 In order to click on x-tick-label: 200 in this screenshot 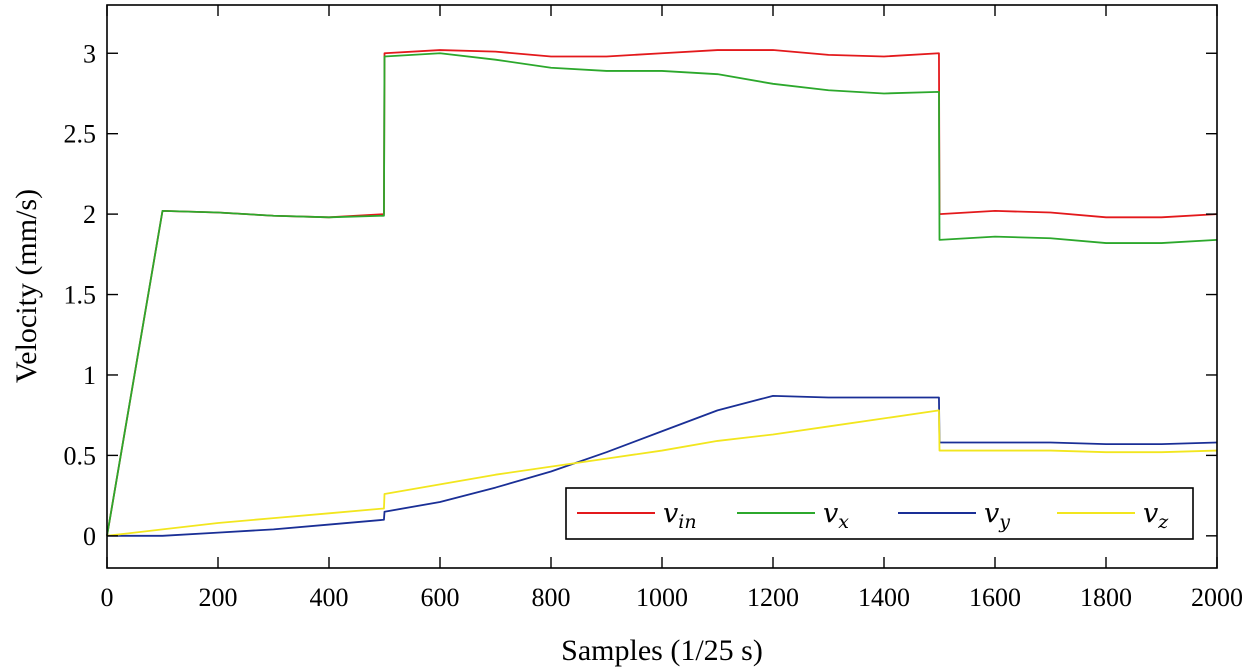, I will do `click(218, 597)`.